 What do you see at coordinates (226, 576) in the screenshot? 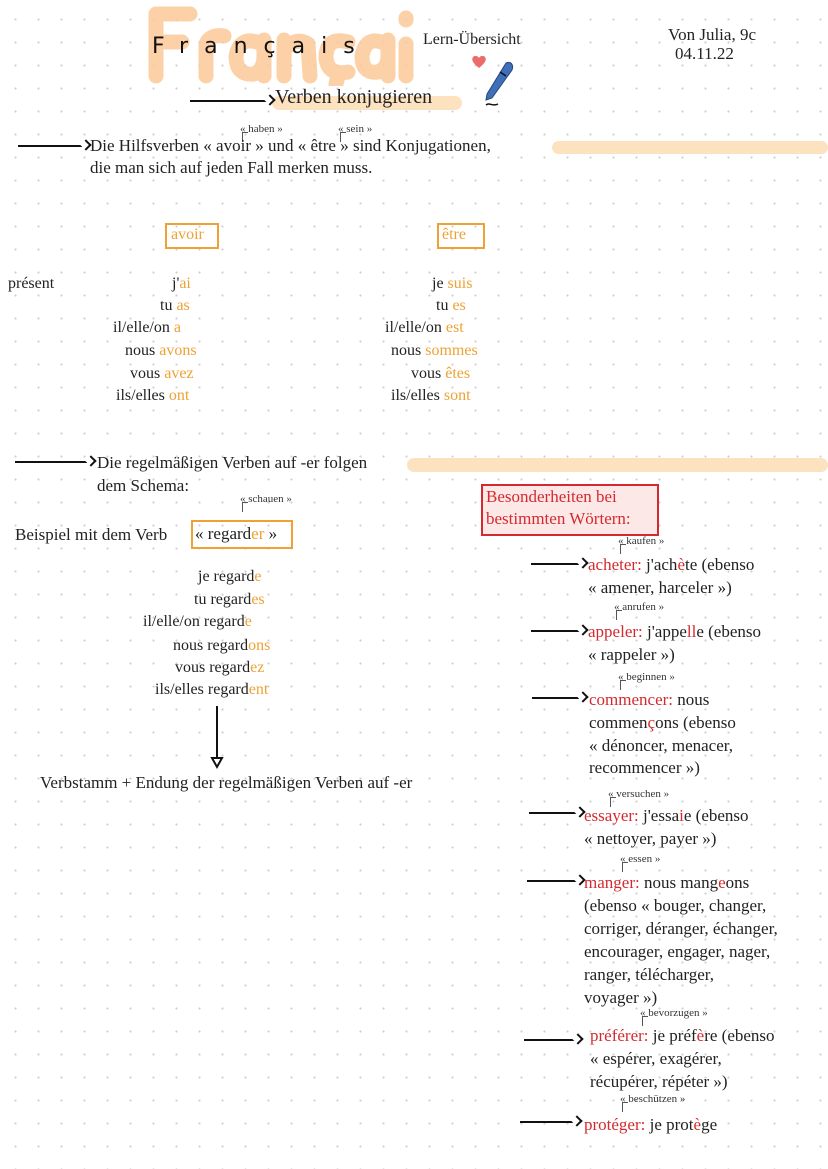
I see `text-segment: je regard` at bounding box center [226, 576].